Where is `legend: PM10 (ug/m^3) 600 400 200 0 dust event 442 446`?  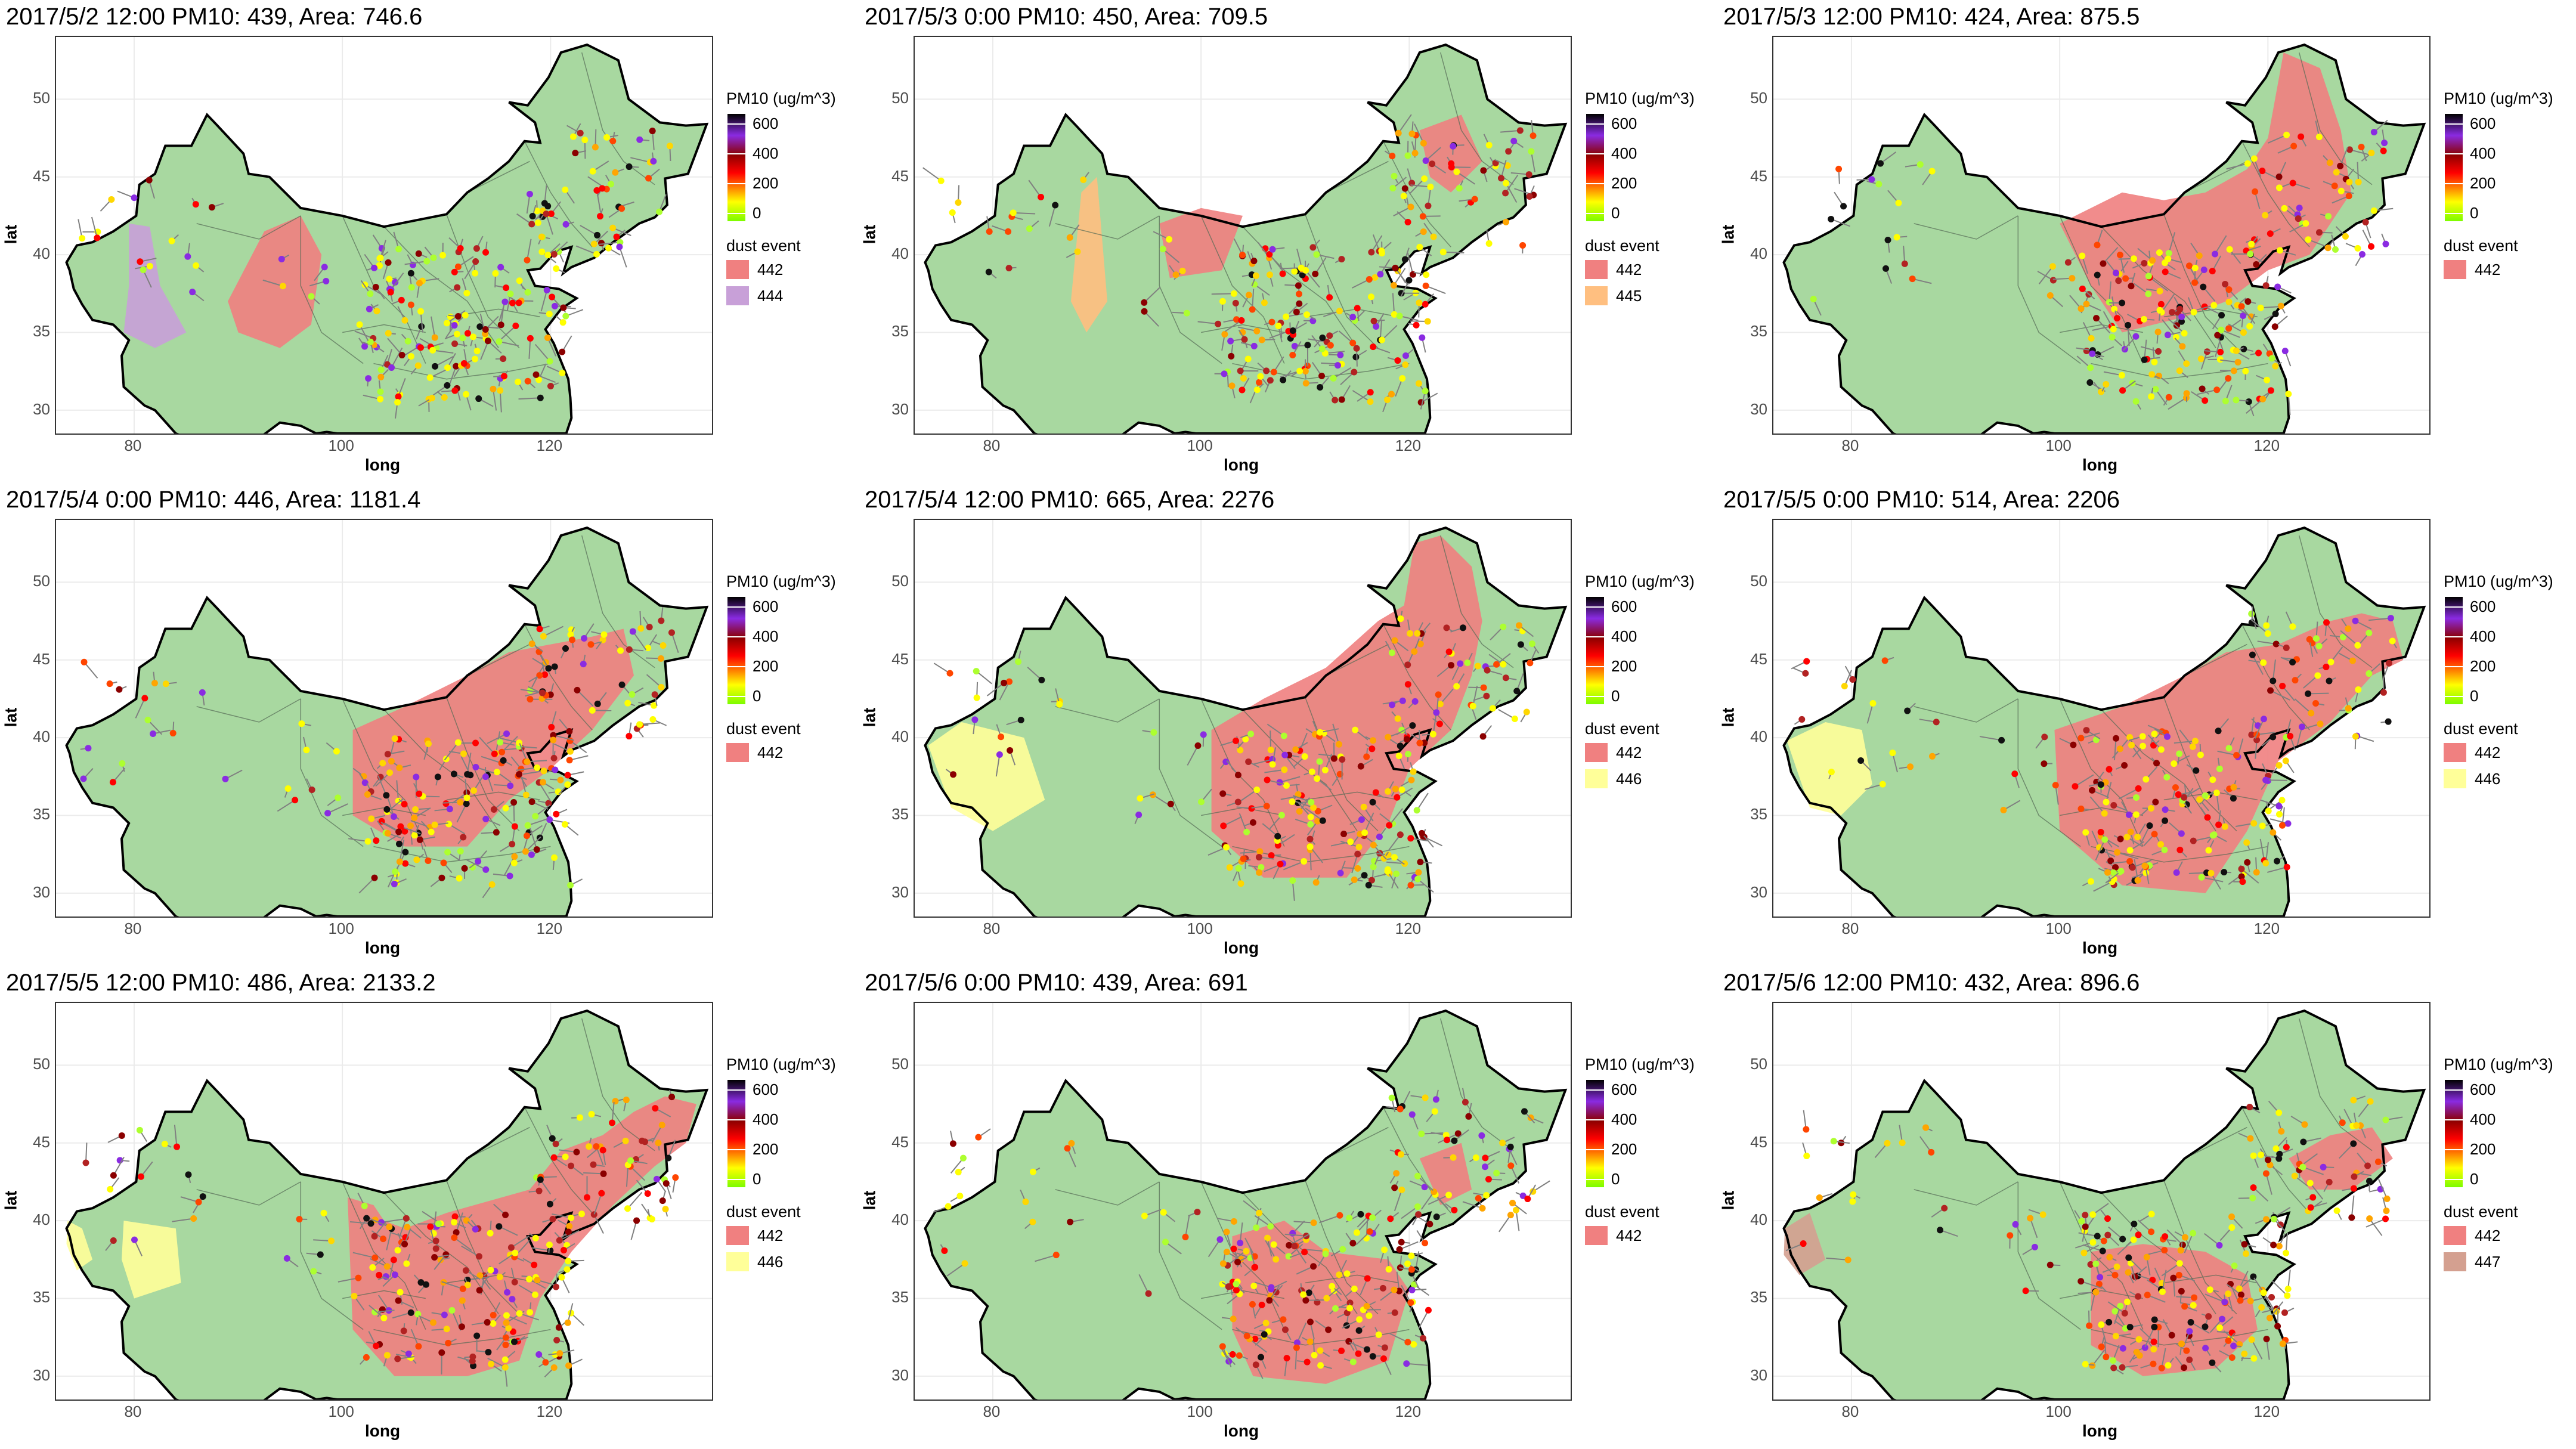 legend: PM10 (ug/m^3) 600 400 200 0 dust event 442 446 is located at coordinates (790, 1164).